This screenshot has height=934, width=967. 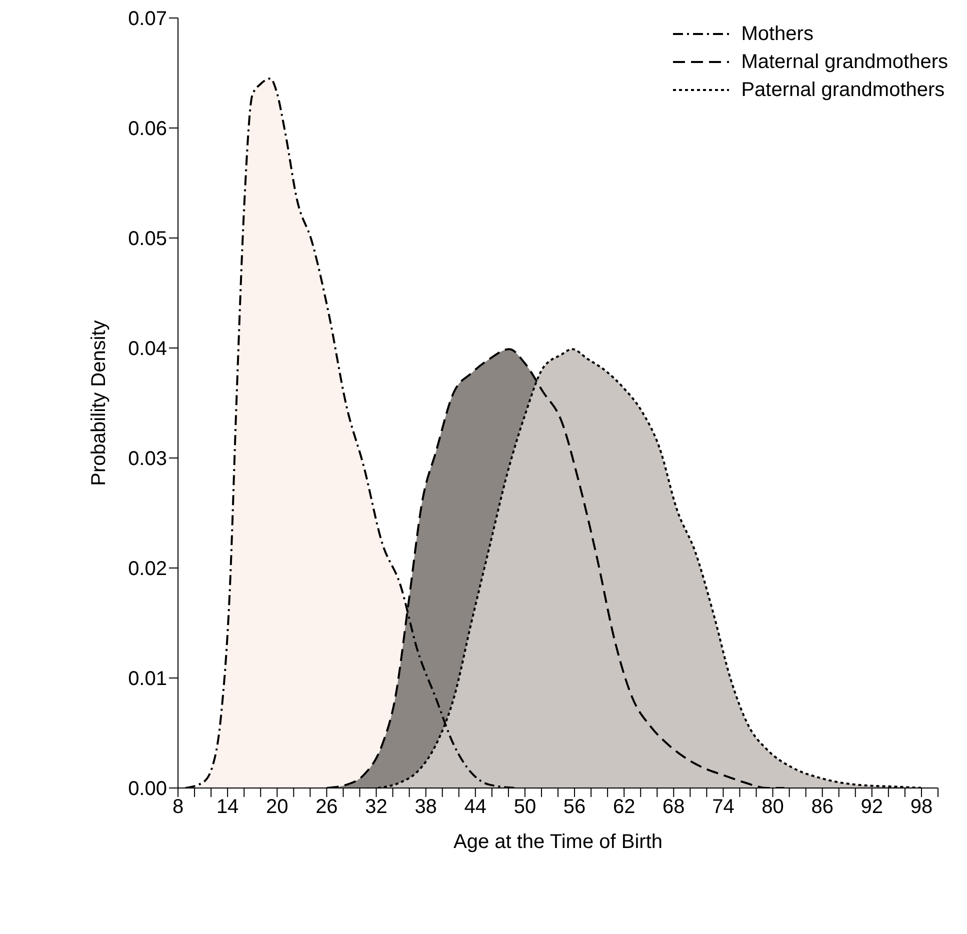 What do you see at coordinates (147, 349) in the screenshot?
I see `y-tick-label: 0.04` at bounding box center [147, 349].